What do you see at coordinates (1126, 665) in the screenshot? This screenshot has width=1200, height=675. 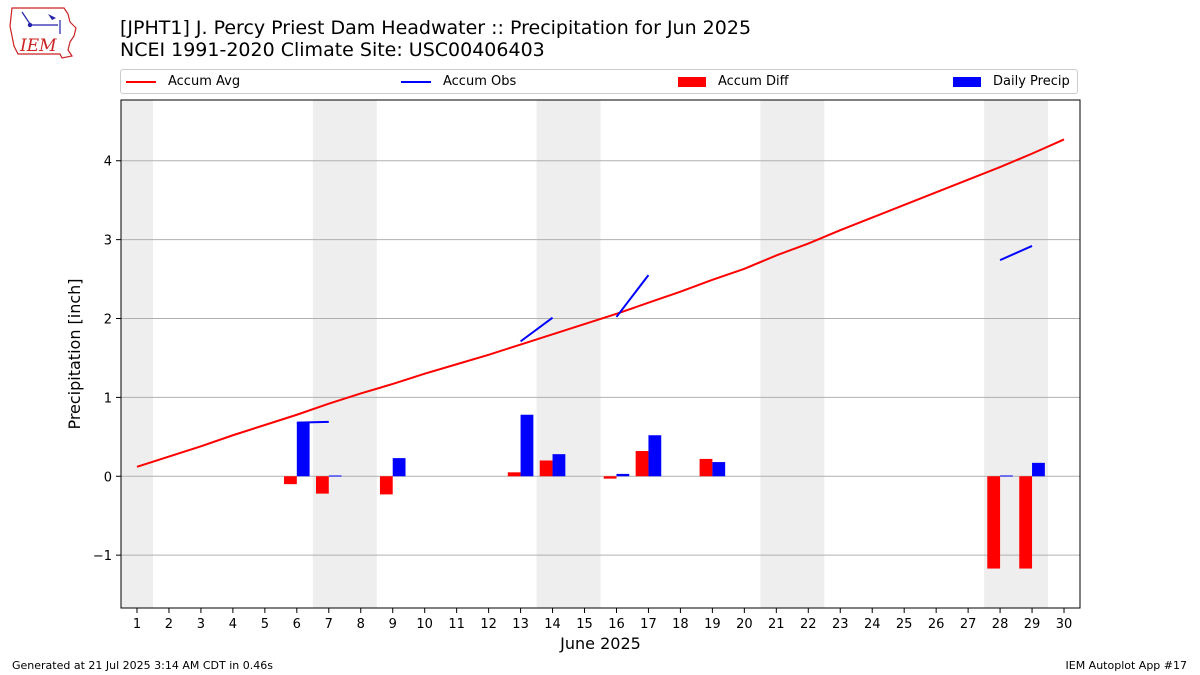 I see `footer-app: IEM Autoplot App #17` at bounding box center [1126, 665].